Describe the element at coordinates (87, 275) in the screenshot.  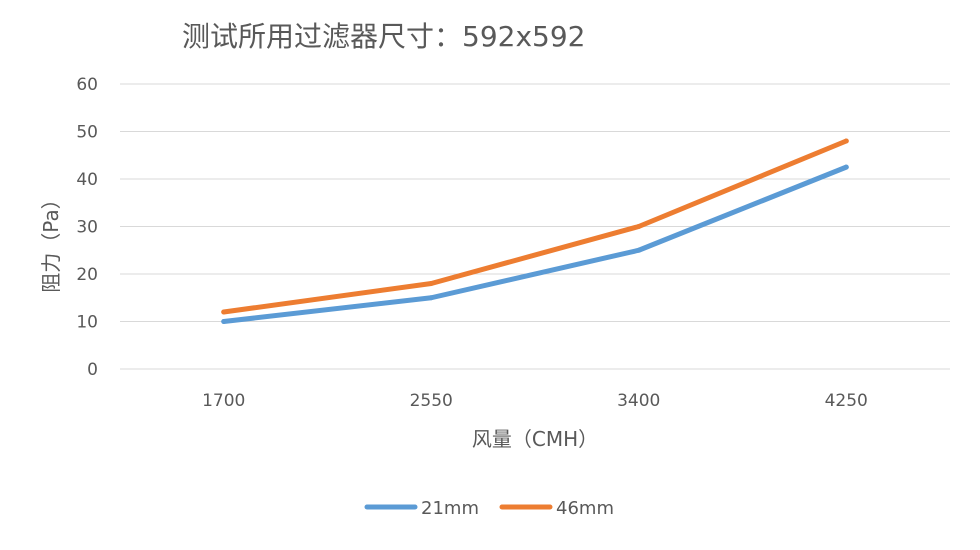
I see `y-tick-label: 20` at that location.